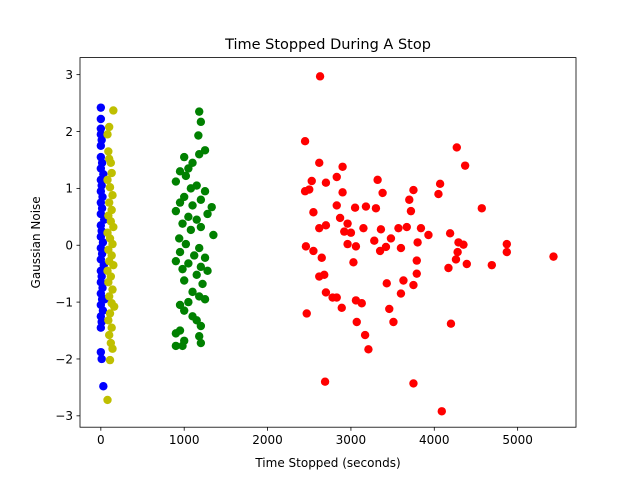 The height and width of the screenshot is (480, 640). What do you see at coordinates (69, 189) in the screenshot?
I see `y-tick-label: 1` at bounding box center [69, 189].